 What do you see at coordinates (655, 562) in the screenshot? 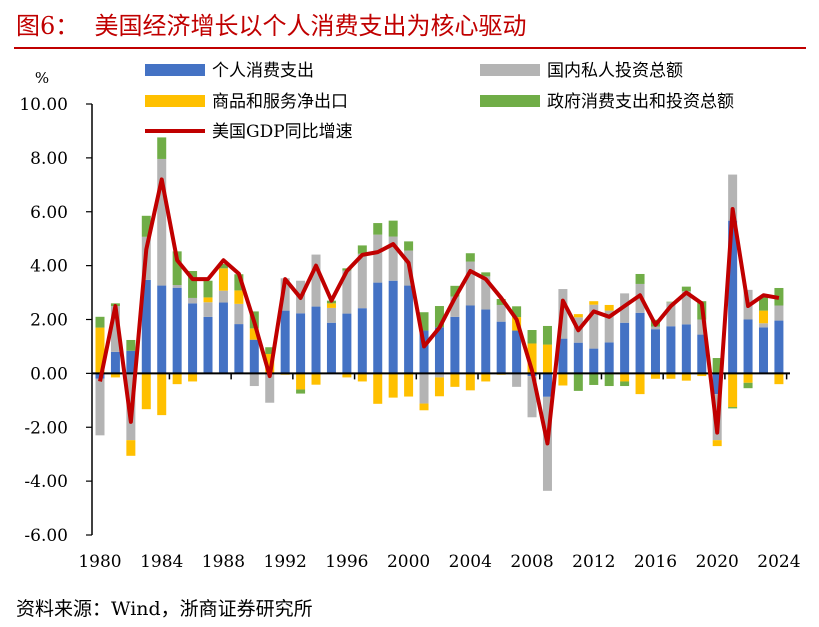
I see `x-tick-label: 2016` at bounding box center [655, 562].